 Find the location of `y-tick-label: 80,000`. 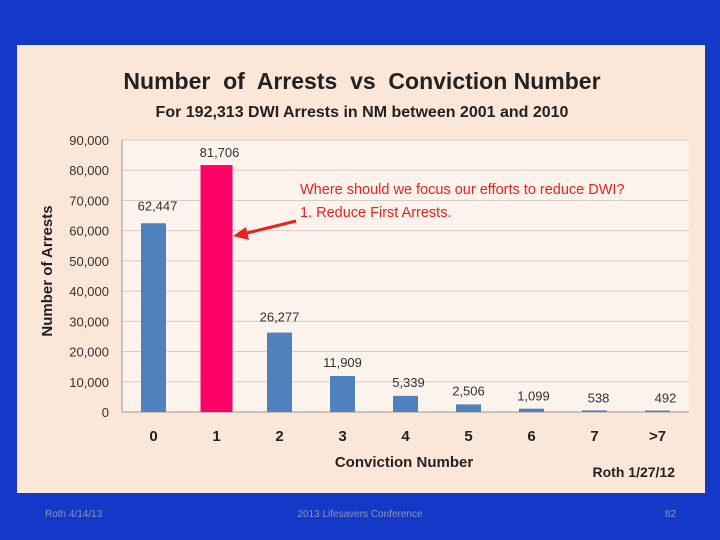

y-tick-label: 80,000 is located at coordinates (89, 170).